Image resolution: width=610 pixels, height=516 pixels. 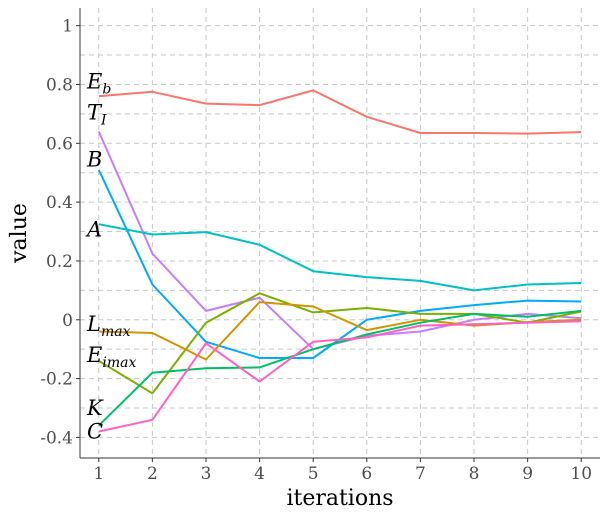 I want to click on series-label: B, so click(x=94, y=159).